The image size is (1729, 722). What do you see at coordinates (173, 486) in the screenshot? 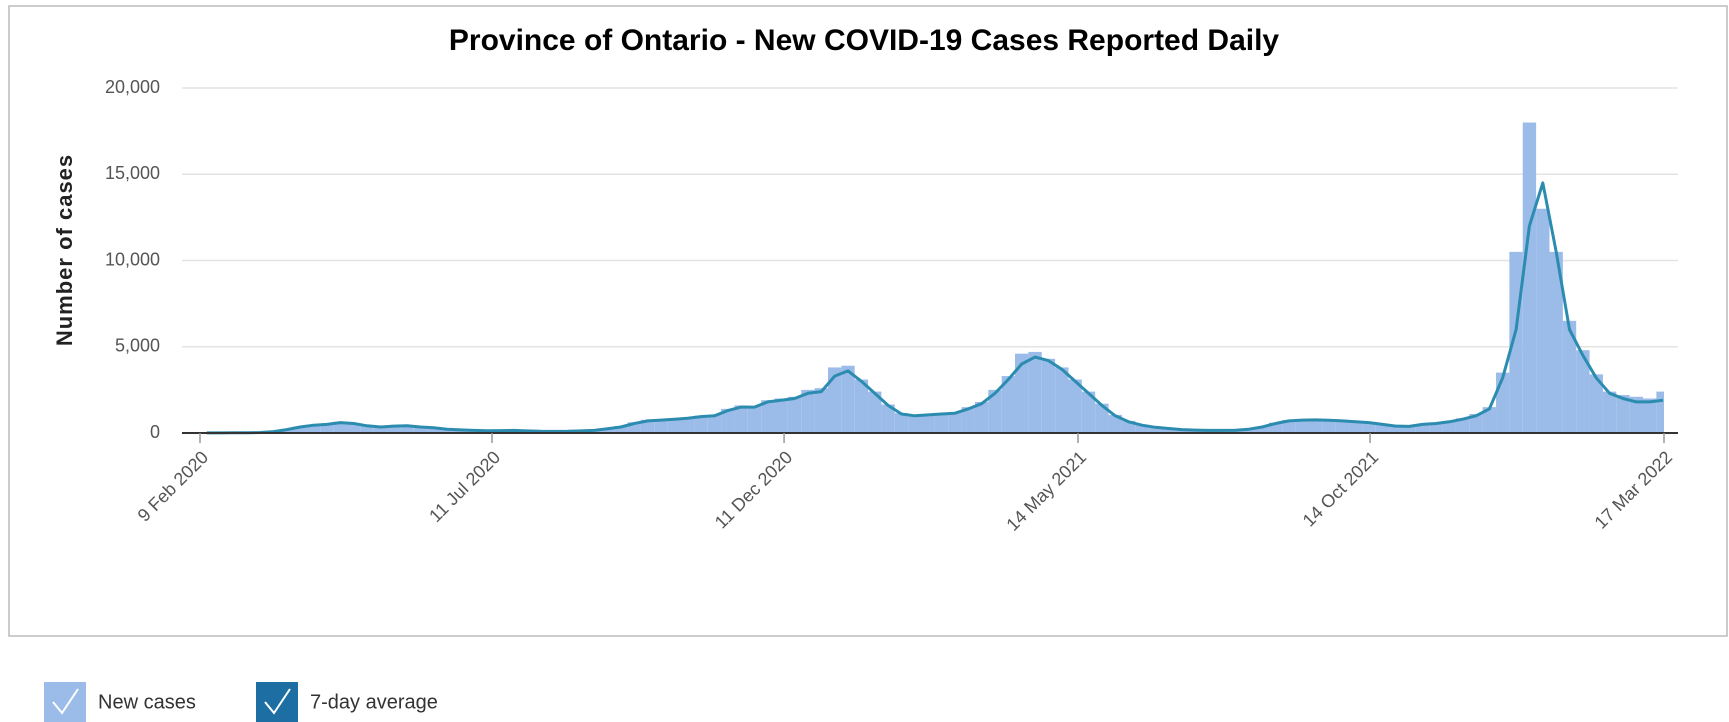
I see `x-tick-label: 9 Feb 2020` at bounding box center [173, 486].